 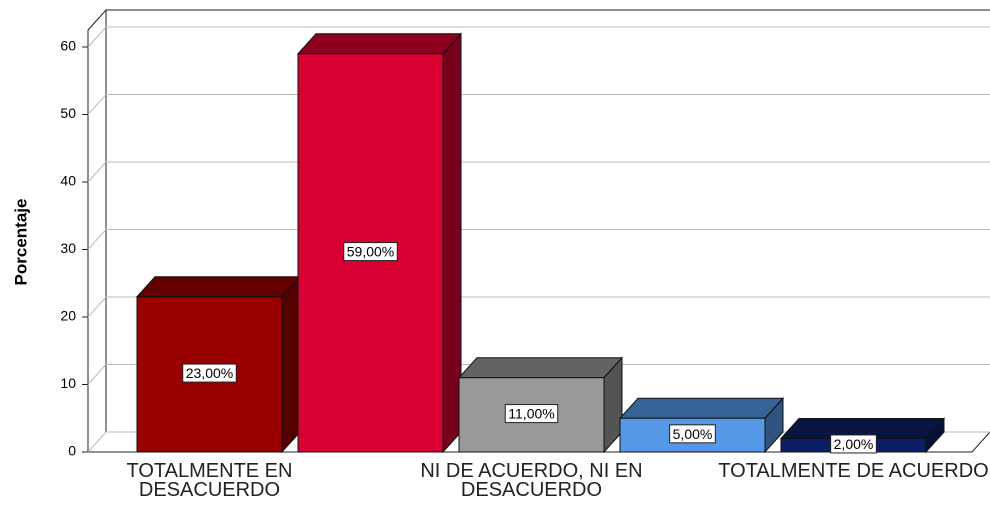 I want to click on x-tick-label: TOTALMENTE EN DESACUERDO, so click(x=209, y=480).